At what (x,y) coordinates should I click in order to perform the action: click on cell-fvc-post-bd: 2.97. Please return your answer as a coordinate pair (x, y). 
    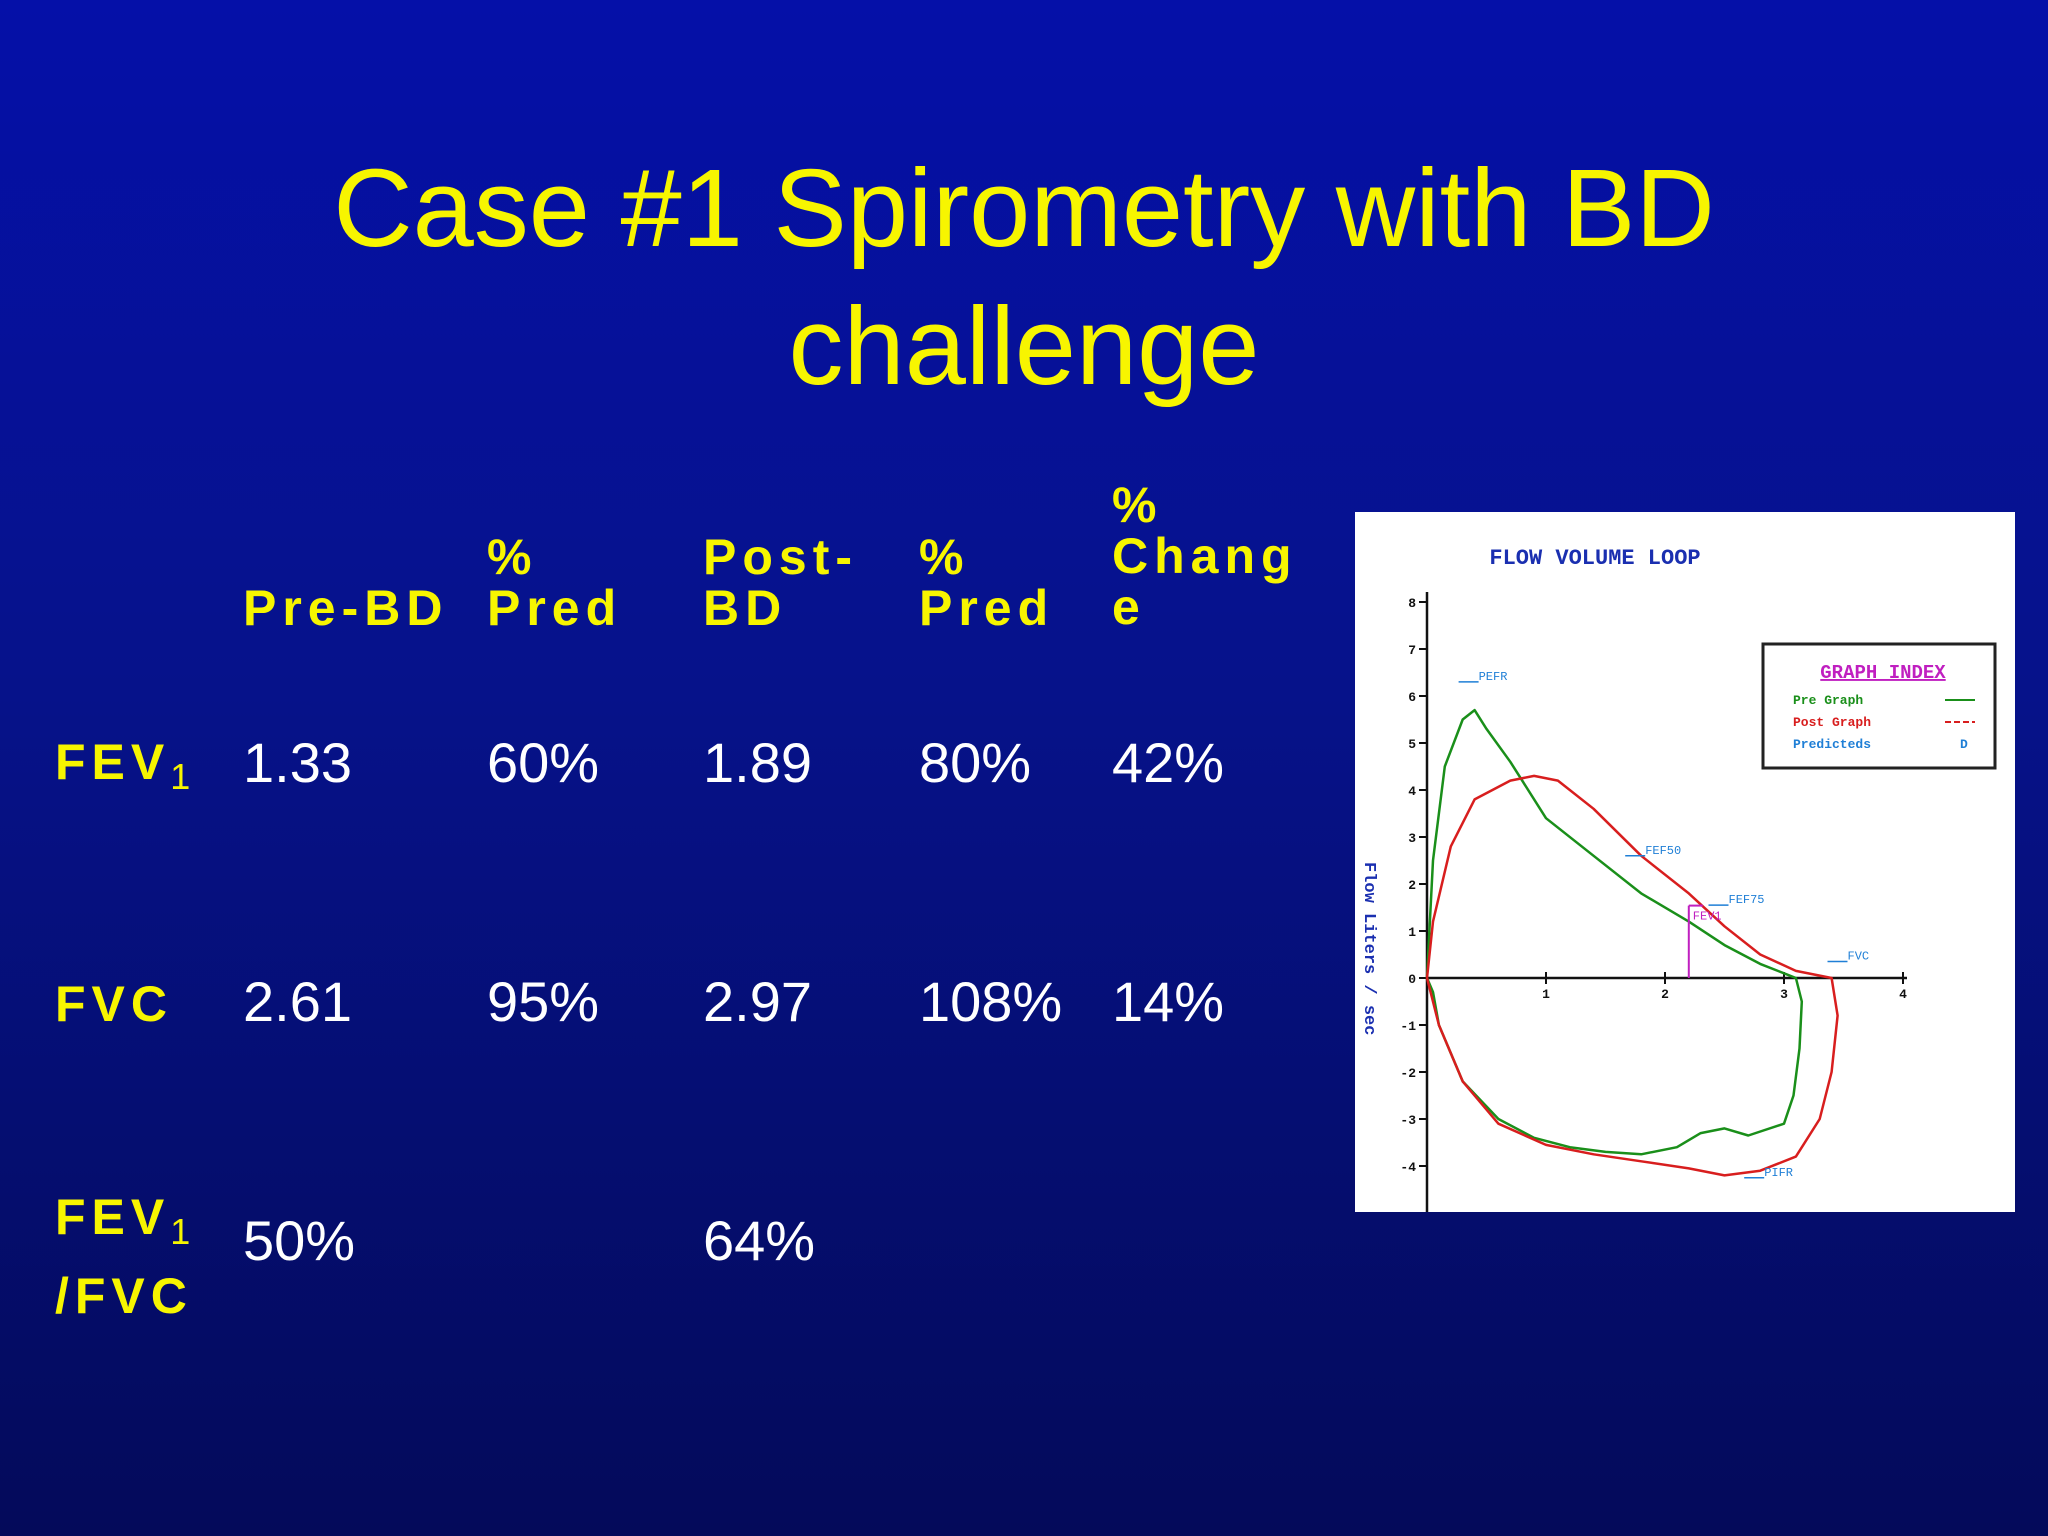
    Looking at the image, I should click on (757, 1001).